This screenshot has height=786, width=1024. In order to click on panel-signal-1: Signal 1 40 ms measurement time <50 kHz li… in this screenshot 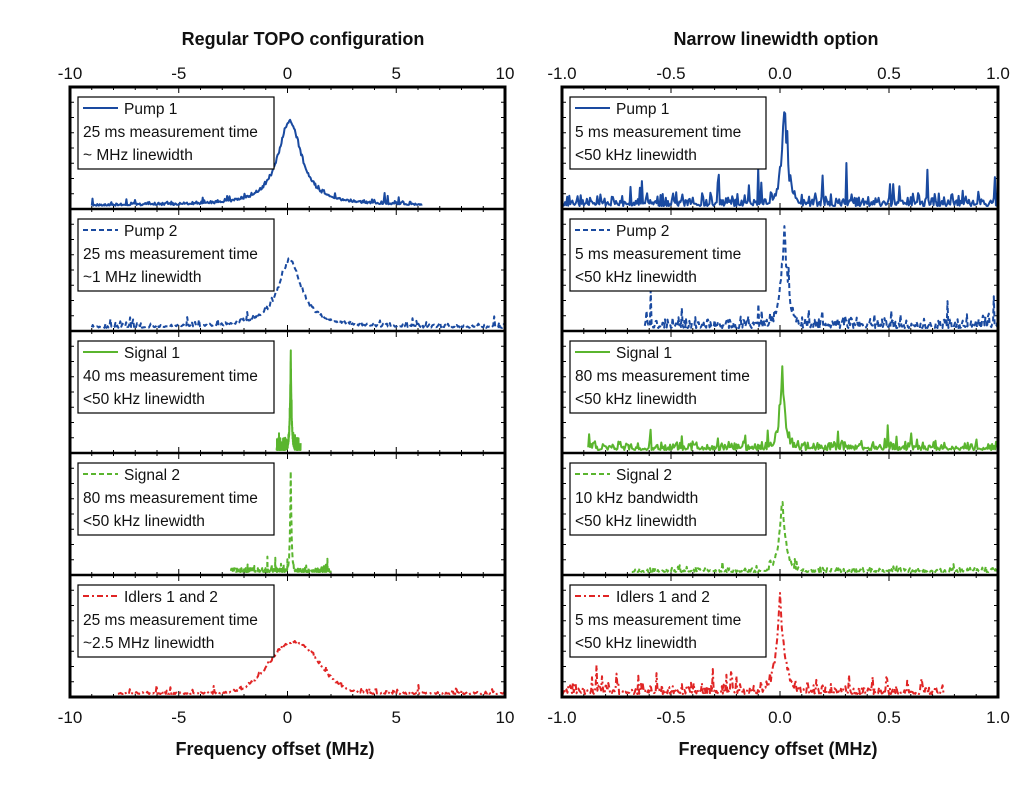, I will do `click(287, 392)`.